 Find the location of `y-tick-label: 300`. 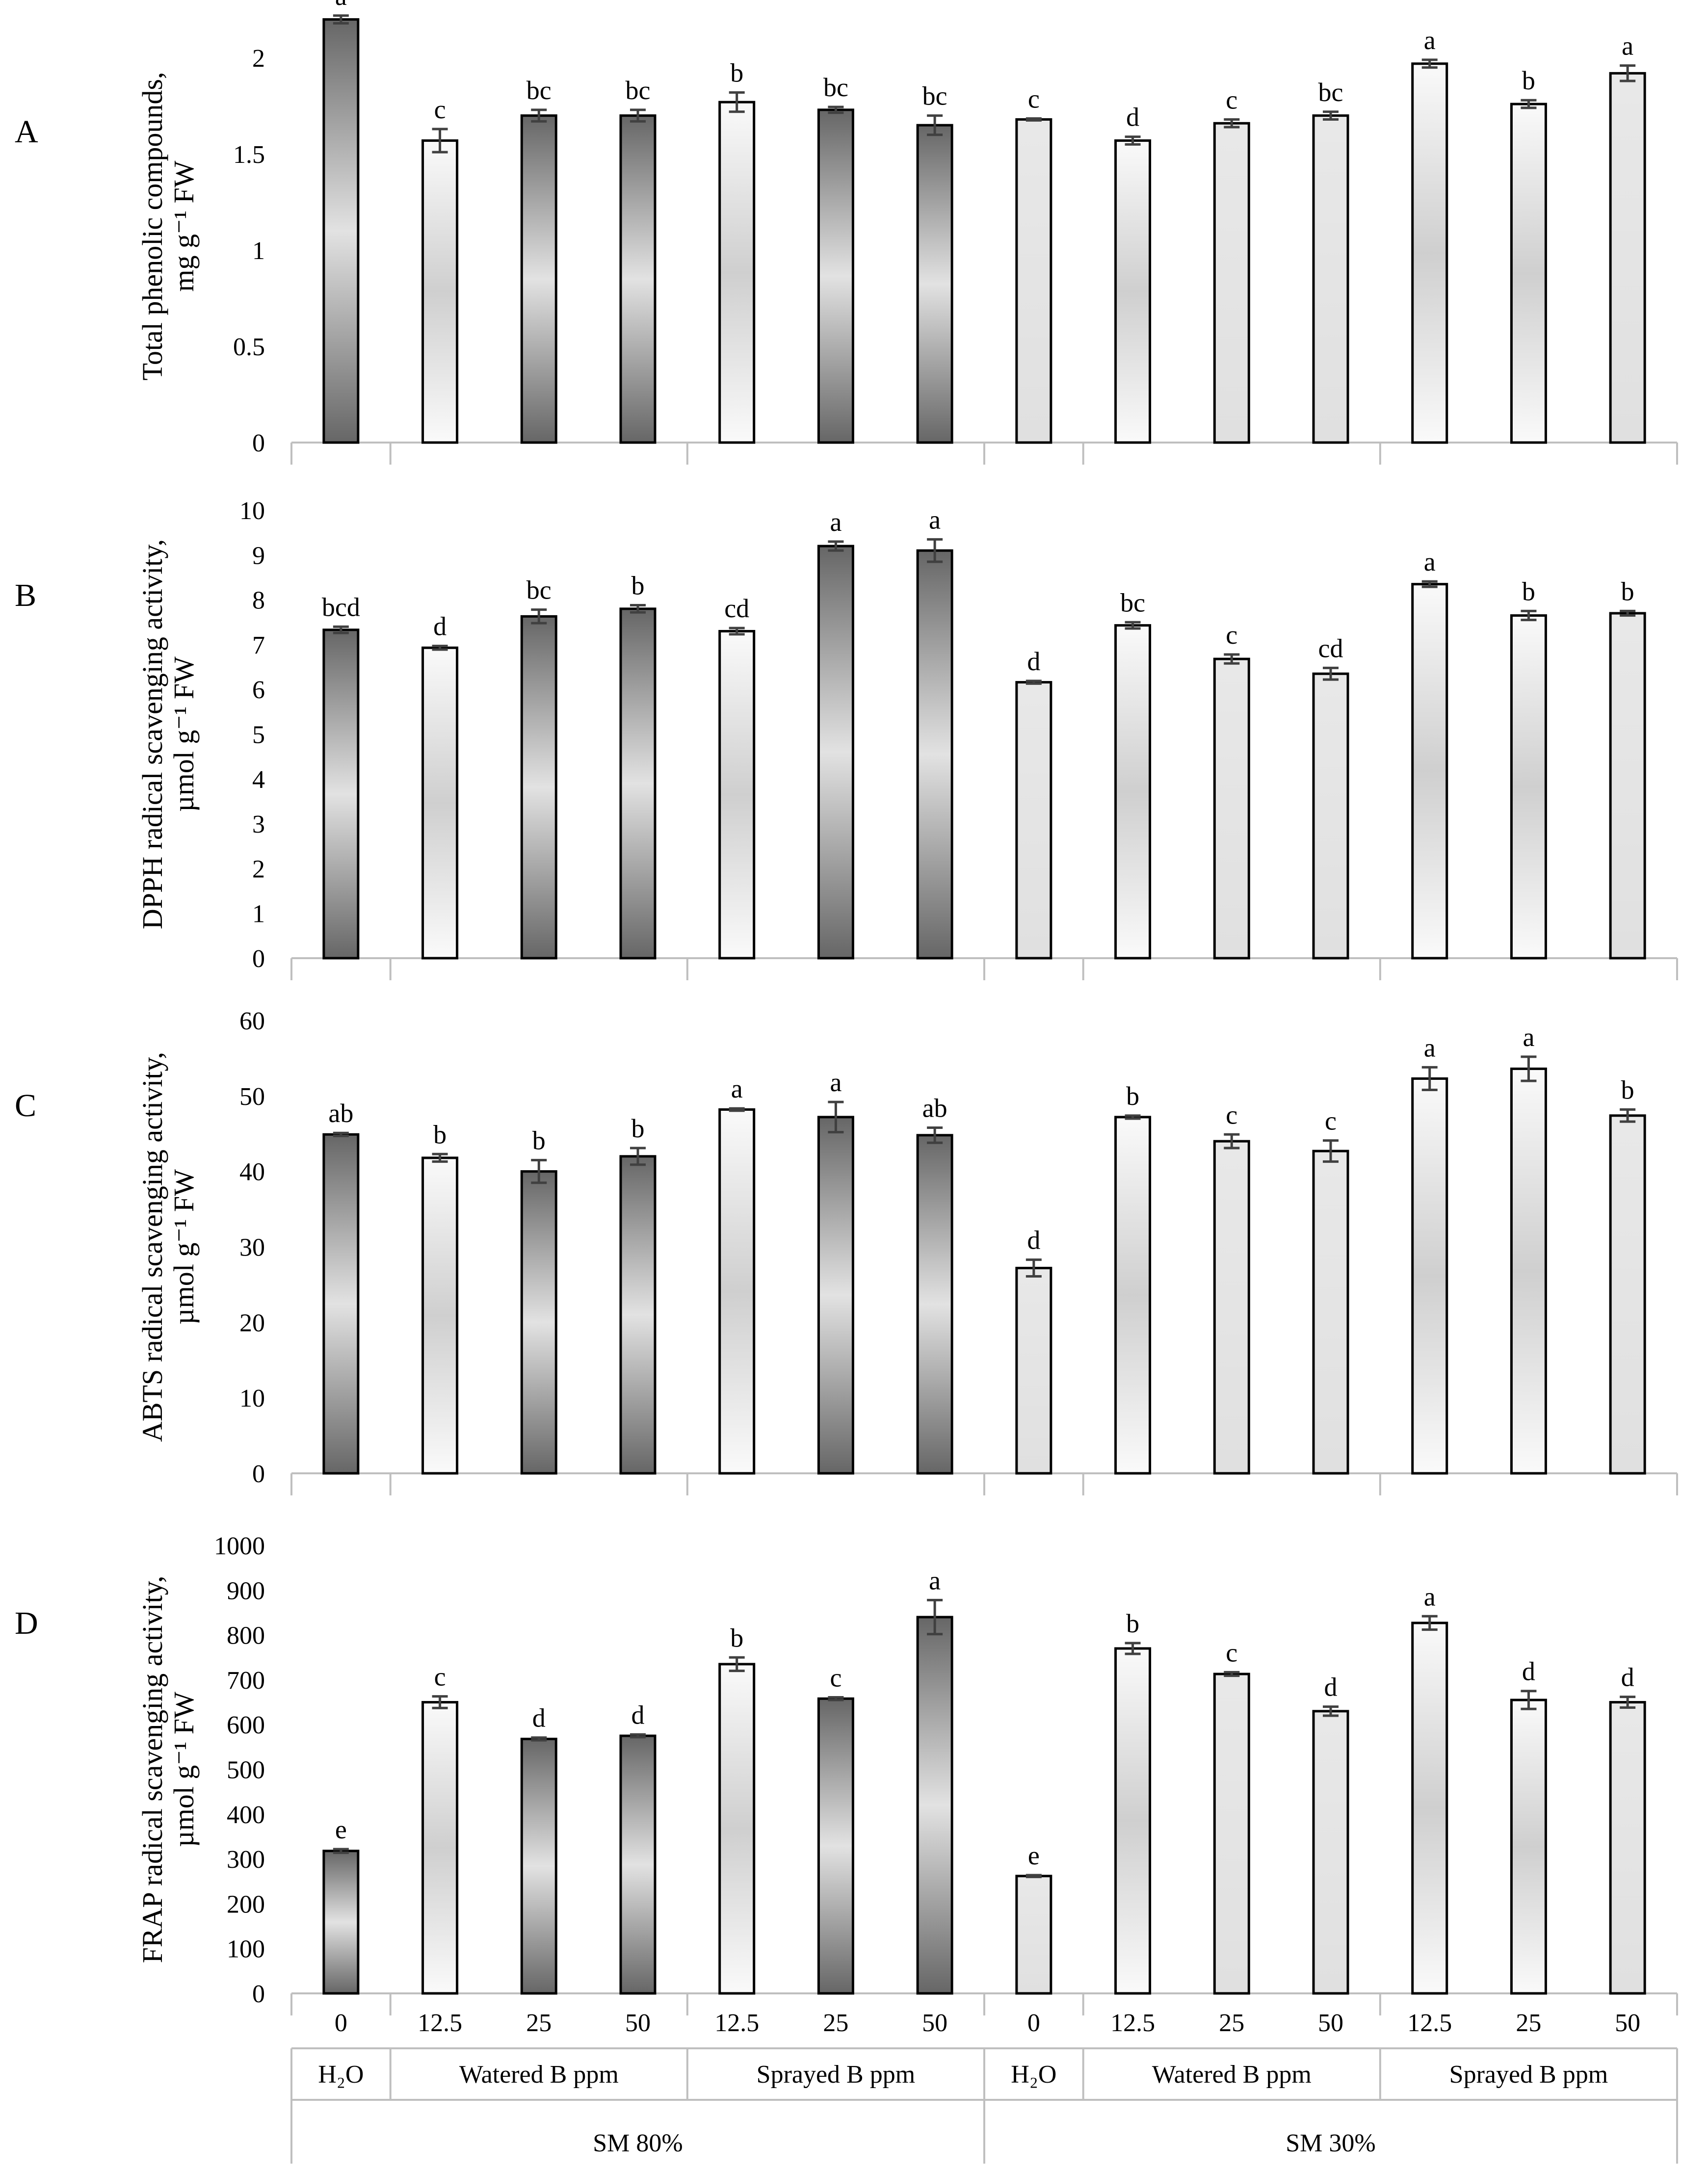

y-tick-label: 300 is located at coordinates (246, 1860).